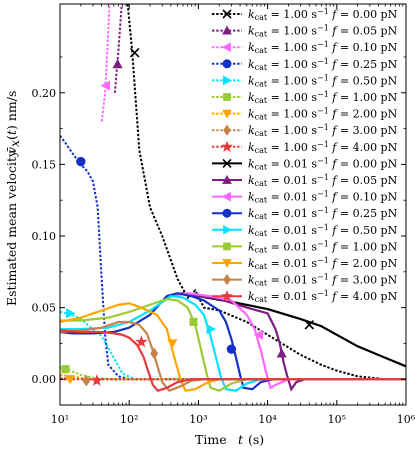 This screenshot has height=452, width=415. What do you see at coordinates (256, 439) in the screenshot?
I see `svg-text: (s)` at bounding box center [256, 439].